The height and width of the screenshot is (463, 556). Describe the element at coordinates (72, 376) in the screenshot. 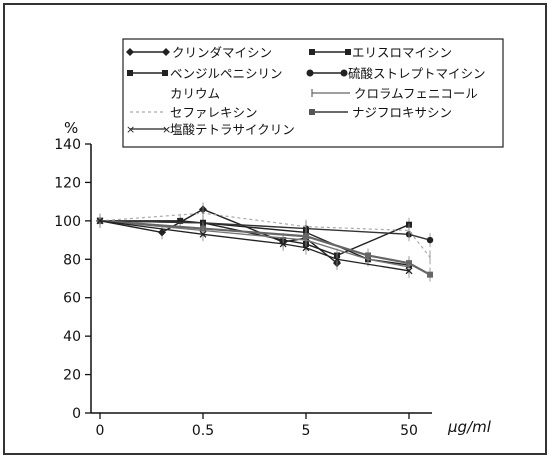

I see `y-tick-label: 20` at that location.